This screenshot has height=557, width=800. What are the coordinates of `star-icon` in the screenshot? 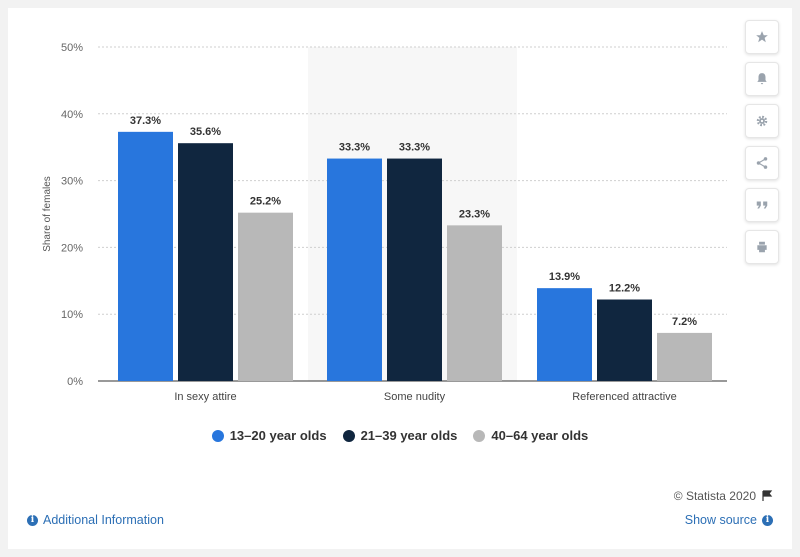 It's located at (762, 37).